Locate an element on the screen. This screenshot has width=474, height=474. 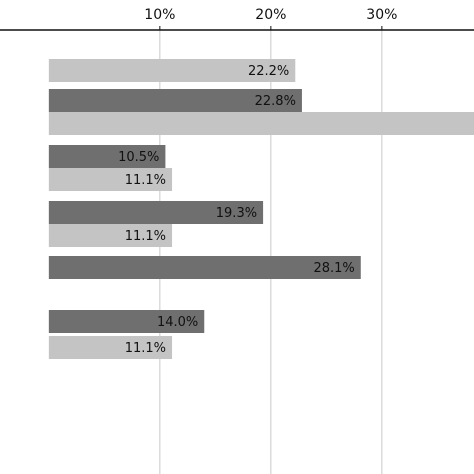
bar-value-label: 22.2% is located at coordinates (268, 71).